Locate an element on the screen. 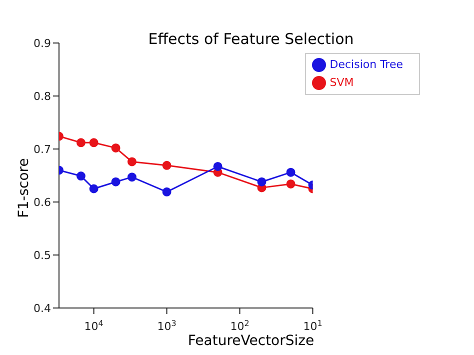 The image size is (474, 355). y-tick-label: 0.9 is located at coordinates (42, 43).